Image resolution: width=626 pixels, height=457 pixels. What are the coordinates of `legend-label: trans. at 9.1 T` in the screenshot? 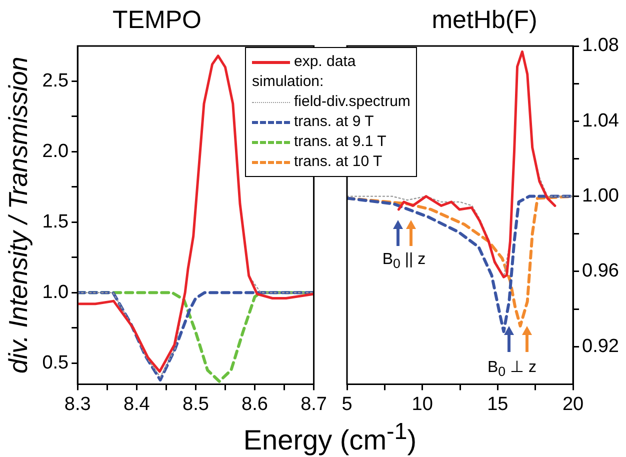 It's located at (340, 142).